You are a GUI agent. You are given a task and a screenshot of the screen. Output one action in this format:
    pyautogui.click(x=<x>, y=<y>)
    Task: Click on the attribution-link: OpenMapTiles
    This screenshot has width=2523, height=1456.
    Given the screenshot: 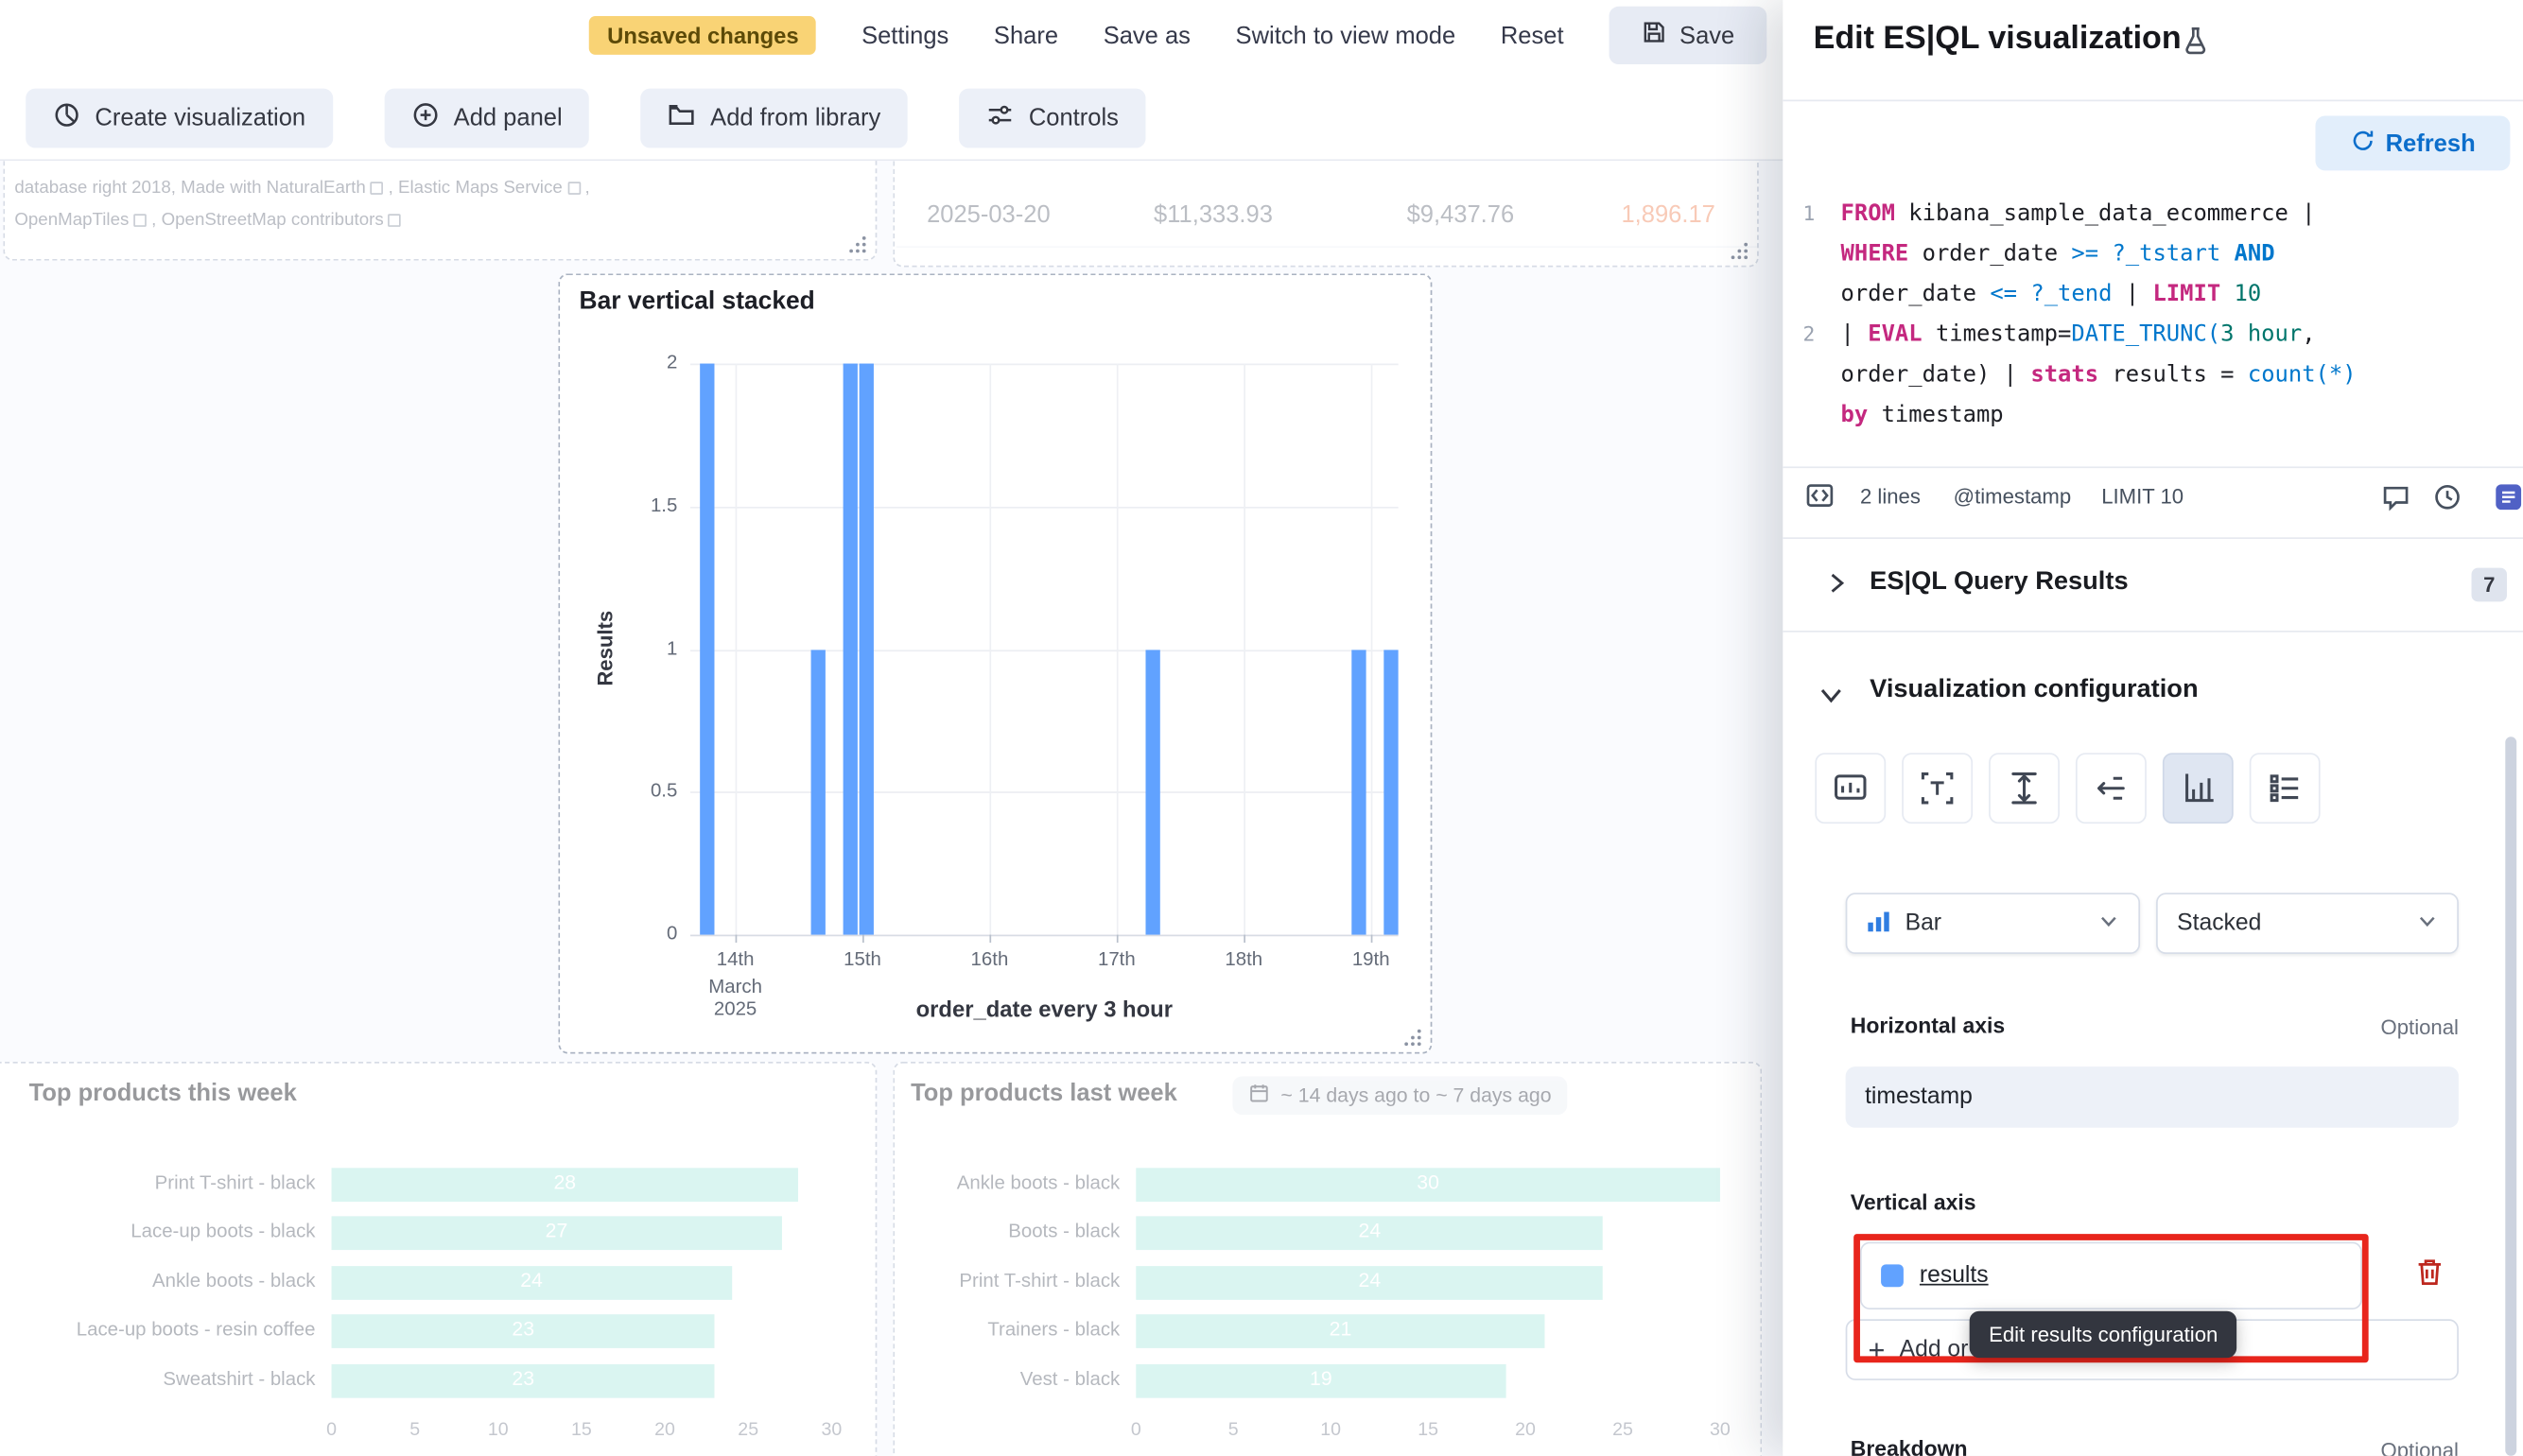 What is the action you would take?
    pyautogui.click(x=72, y=220)
    